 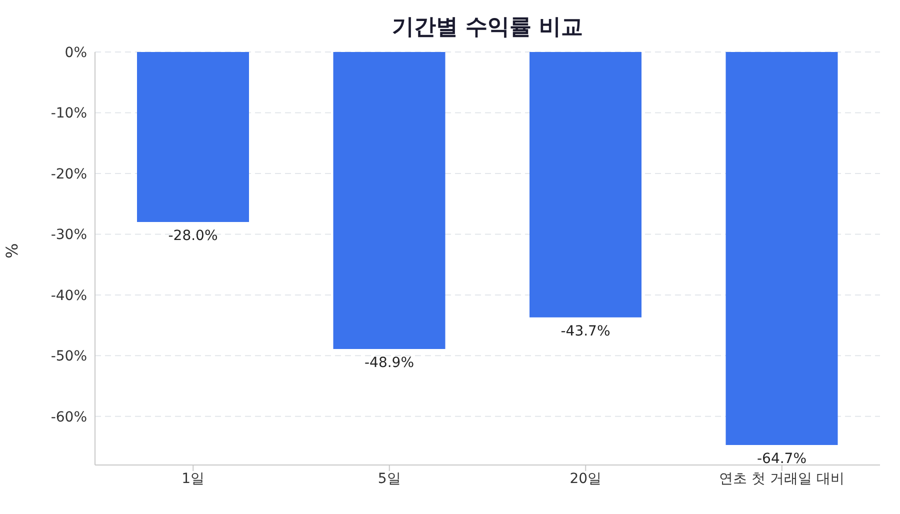 I want to click on y-tick-label: -60%, so click(x=68, y=417).